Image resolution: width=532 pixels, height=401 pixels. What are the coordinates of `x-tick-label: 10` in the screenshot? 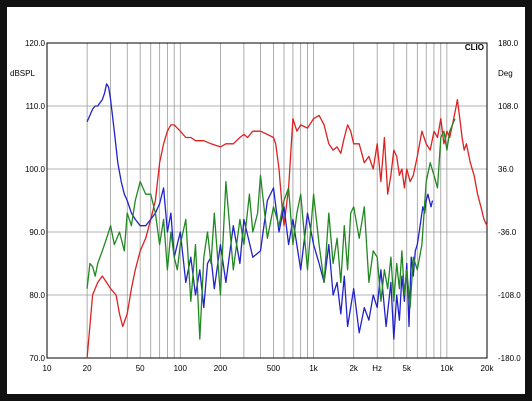 It's located at (47, 368).